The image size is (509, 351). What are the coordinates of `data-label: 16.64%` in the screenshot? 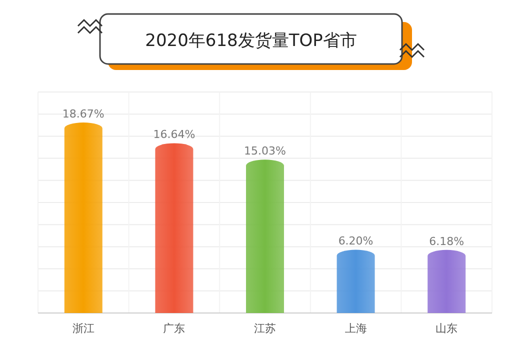 It's located at (174, 135).